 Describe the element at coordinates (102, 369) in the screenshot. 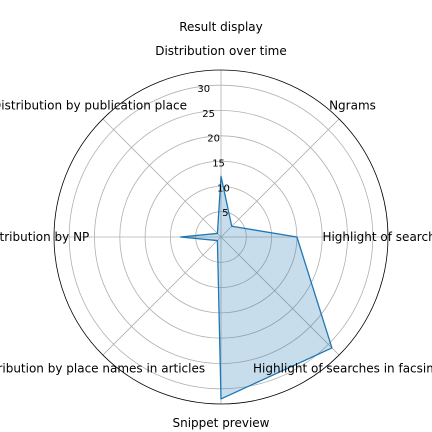

I see `category-label: Distribution by place names in articles` at that location.